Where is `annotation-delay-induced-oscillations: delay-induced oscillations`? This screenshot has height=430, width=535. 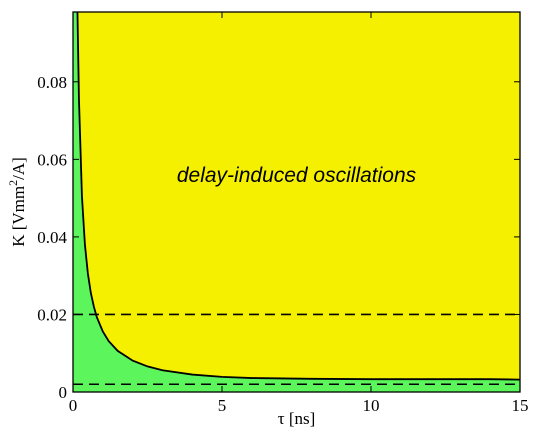 annotation-delay-induced-oscillations: delay-induced oscillations is located at coordinates (297, 175).